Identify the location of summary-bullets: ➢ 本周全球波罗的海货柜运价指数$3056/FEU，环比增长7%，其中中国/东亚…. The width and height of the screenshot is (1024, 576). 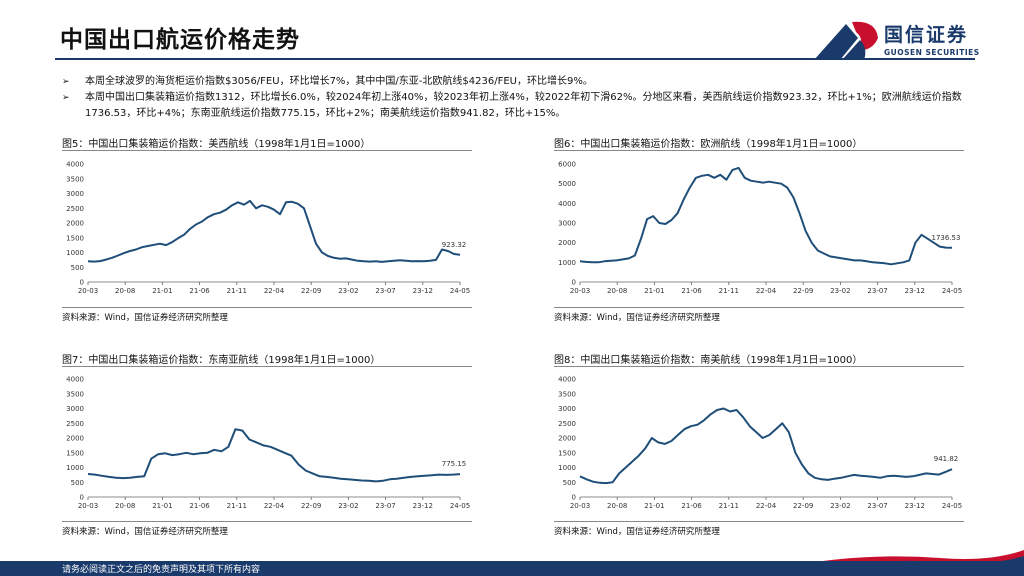
(517, 98).